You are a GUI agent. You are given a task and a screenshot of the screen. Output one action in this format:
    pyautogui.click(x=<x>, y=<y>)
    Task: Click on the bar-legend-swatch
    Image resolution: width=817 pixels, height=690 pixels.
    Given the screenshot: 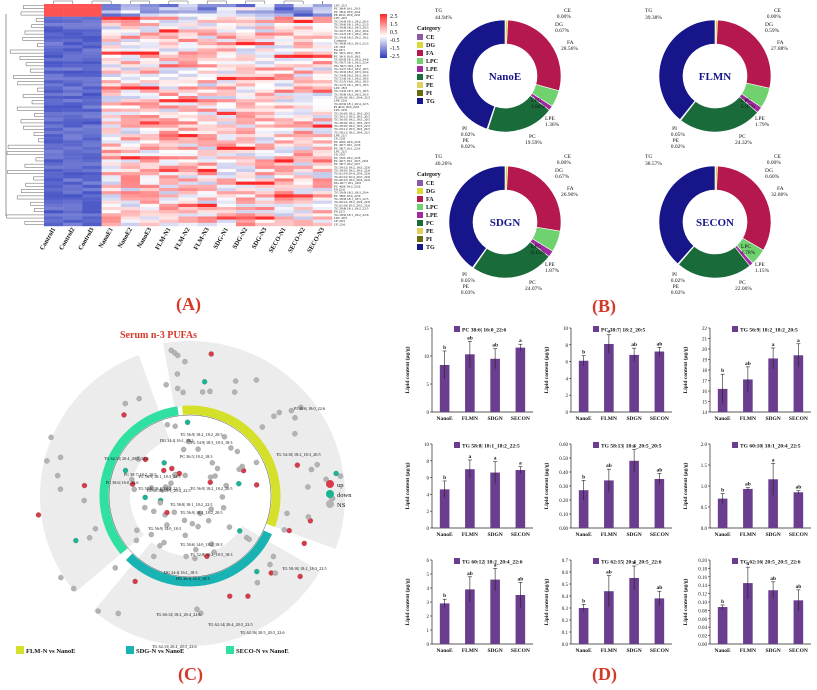 What is the action you would take?
    pyautogui.click(x=735, y=329)
    